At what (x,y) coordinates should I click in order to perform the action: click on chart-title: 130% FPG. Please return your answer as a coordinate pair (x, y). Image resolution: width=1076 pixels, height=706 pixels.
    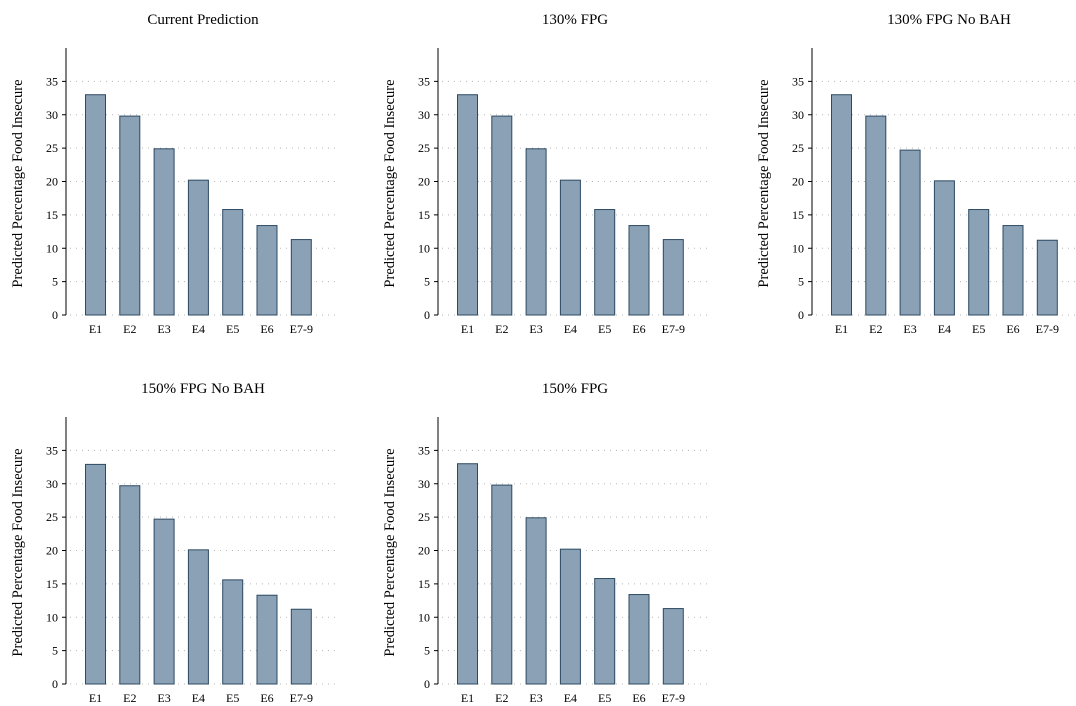
    Looking at the image, I should click on (575, 20).